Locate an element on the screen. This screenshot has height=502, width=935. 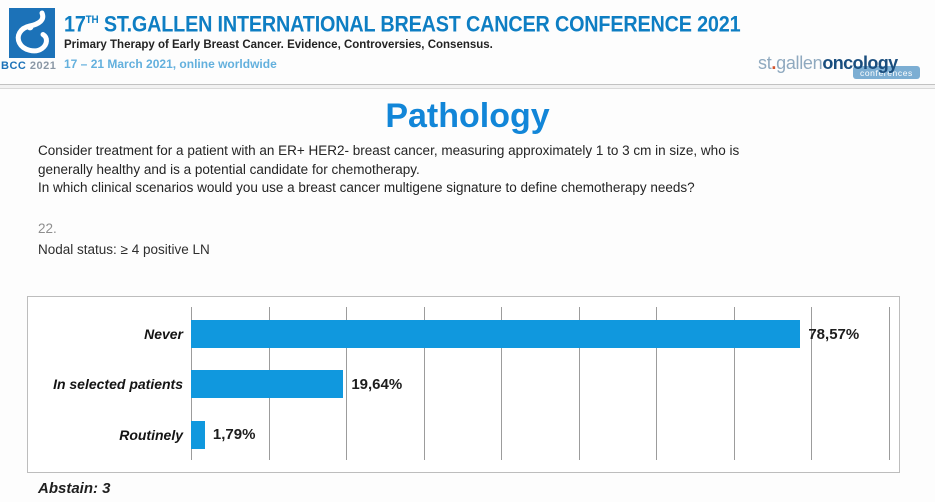
question-number: 22. is located at coordinates (47, 228).